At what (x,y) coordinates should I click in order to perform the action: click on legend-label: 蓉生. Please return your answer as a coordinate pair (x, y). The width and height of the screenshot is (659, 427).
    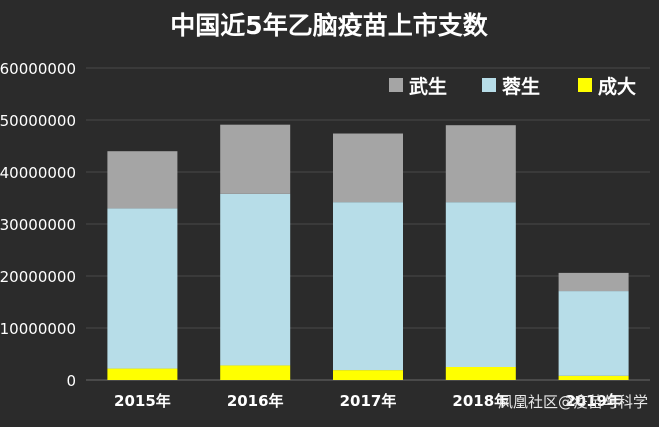
    Looking at the image, I should click on (521, 86).